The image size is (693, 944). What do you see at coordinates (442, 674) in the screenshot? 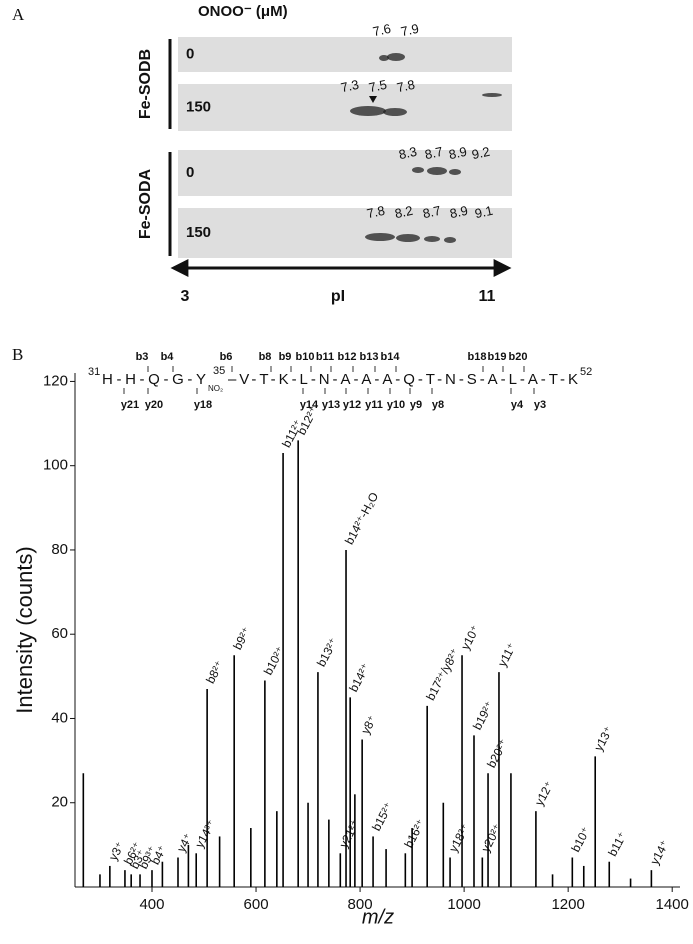
I see `peak-label: b17²⁺/y8²⁺` at bounding box center [442, 674].